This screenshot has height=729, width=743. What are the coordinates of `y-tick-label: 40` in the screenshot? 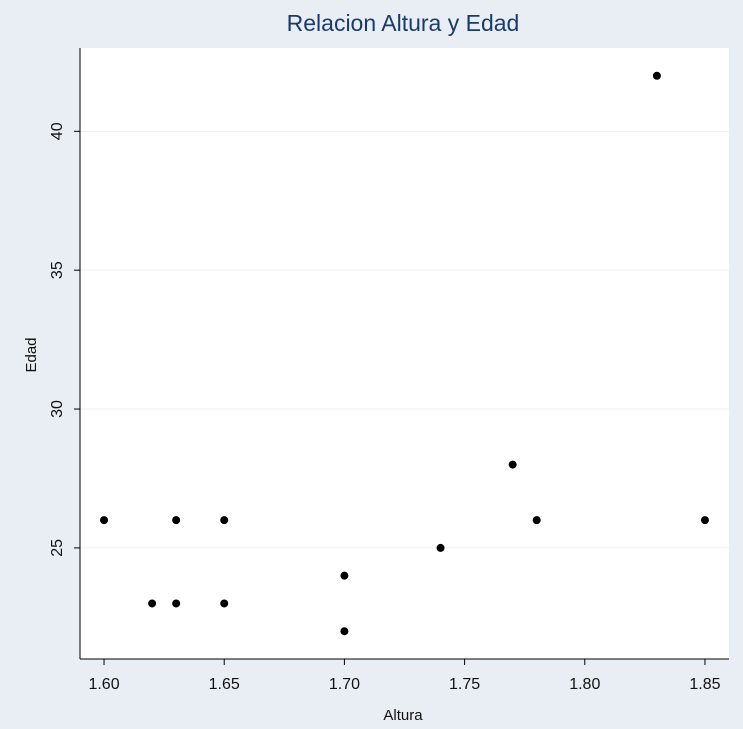 It's located at (57, 131).